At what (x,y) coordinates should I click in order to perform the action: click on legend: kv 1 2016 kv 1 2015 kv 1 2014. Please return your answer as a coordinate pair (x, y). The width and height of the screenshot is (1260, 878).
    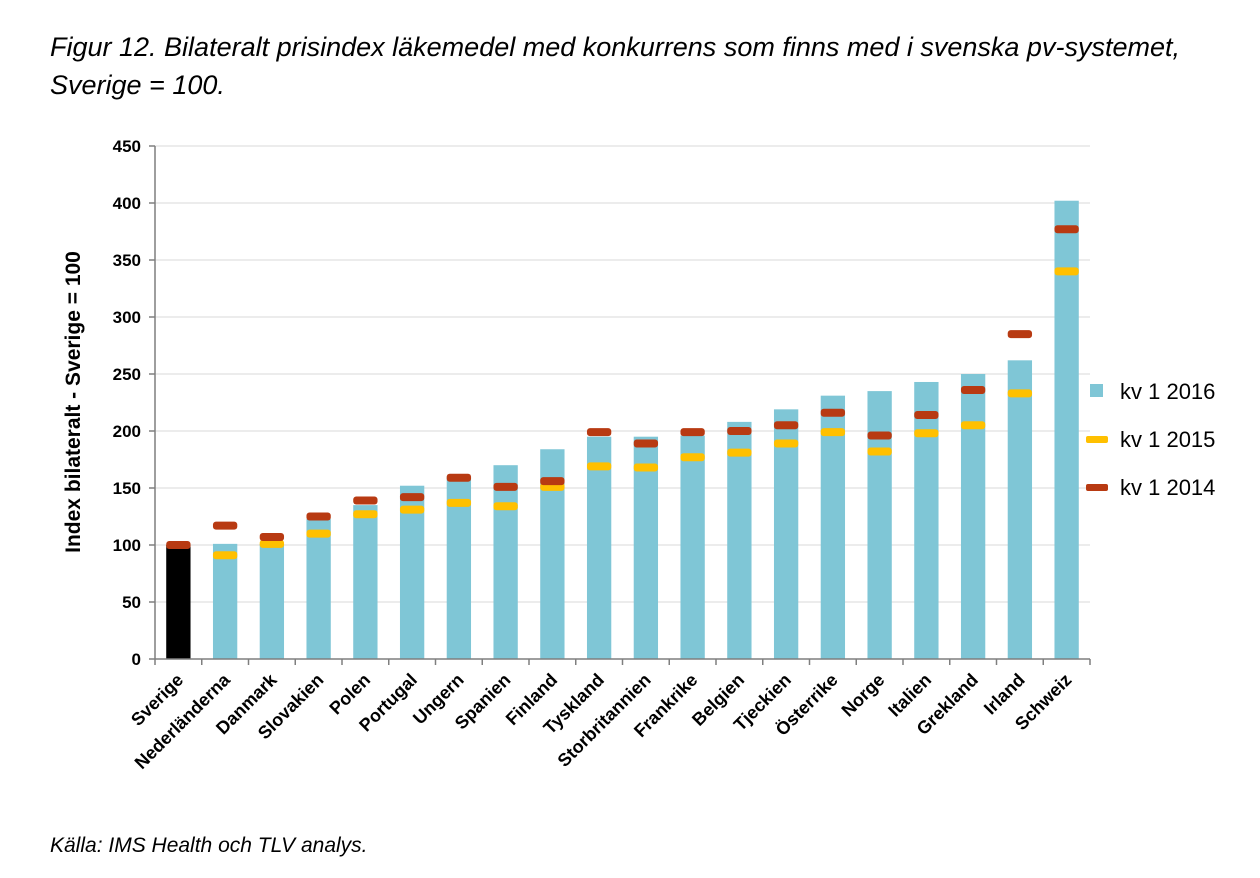
    Looking at the image, I should click on (1150, 439).